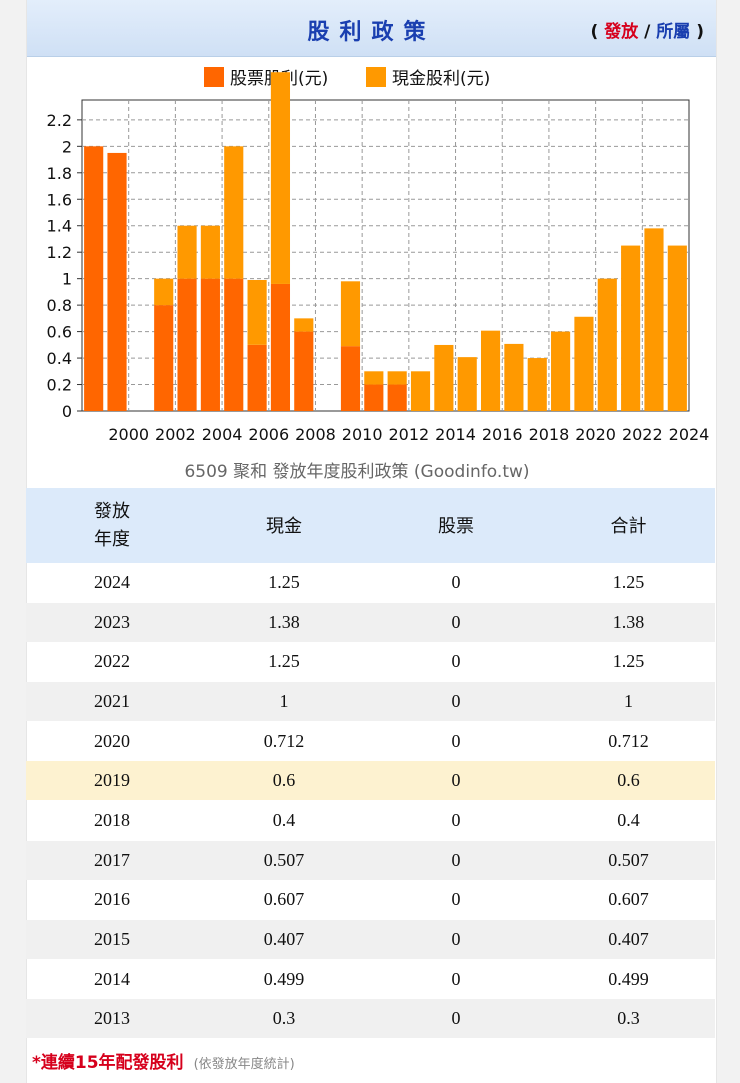 The image size is (740, 1083). What do you see at coordinates (370, 741) in the screenshot?
I see `table-row: 2020 0.712 0 0.712` at bounding box center [370, 741].